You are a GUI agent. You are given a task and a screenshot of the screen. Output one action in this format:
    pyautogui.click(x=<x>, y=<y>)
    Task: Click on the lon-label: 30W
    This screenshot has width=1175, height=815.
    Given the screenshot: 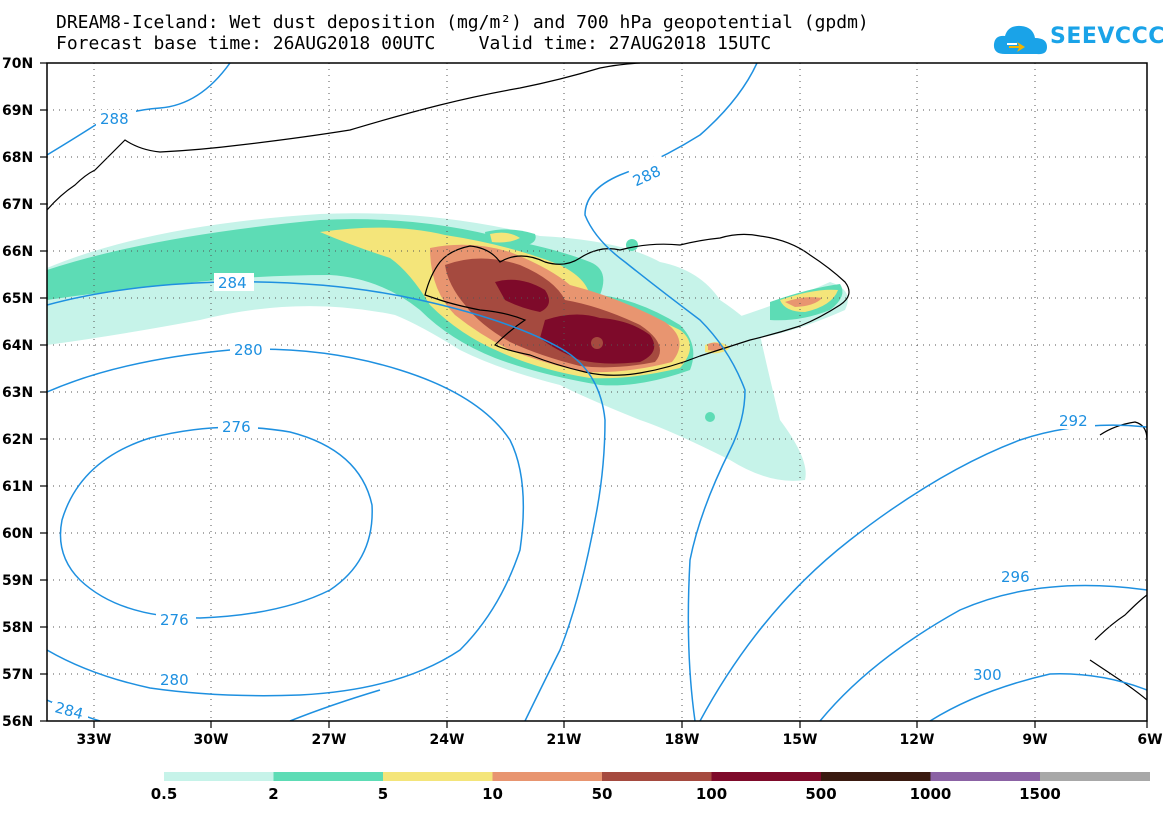 What is the action you would take?
    pyautogui.click(x=211, y=740)
    